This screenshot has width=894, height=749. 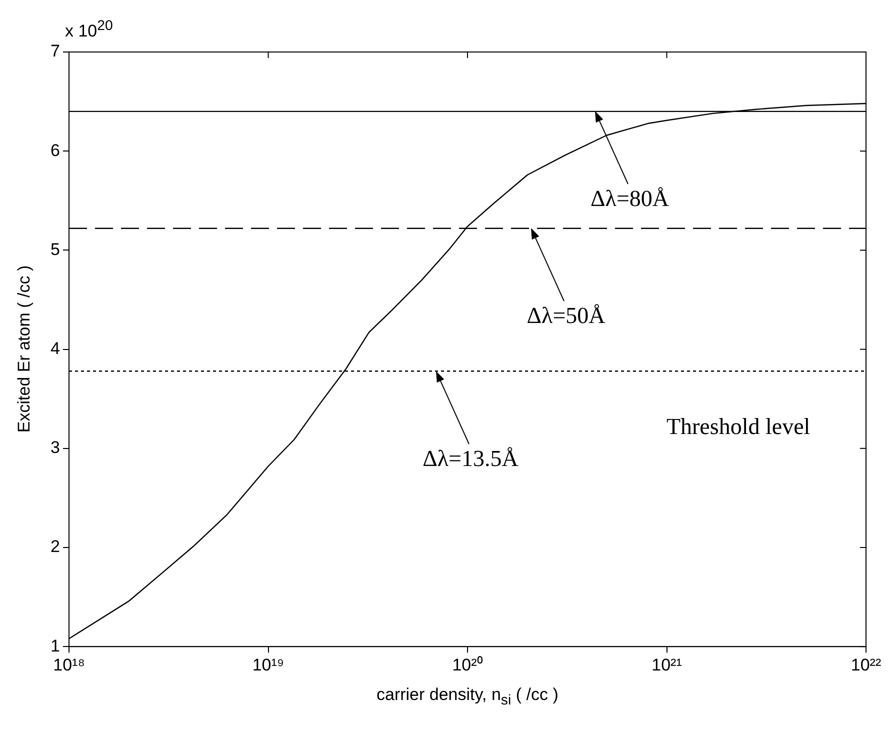 I want to click on x-tick-label: 10²¹, so click(x=667, y=664).